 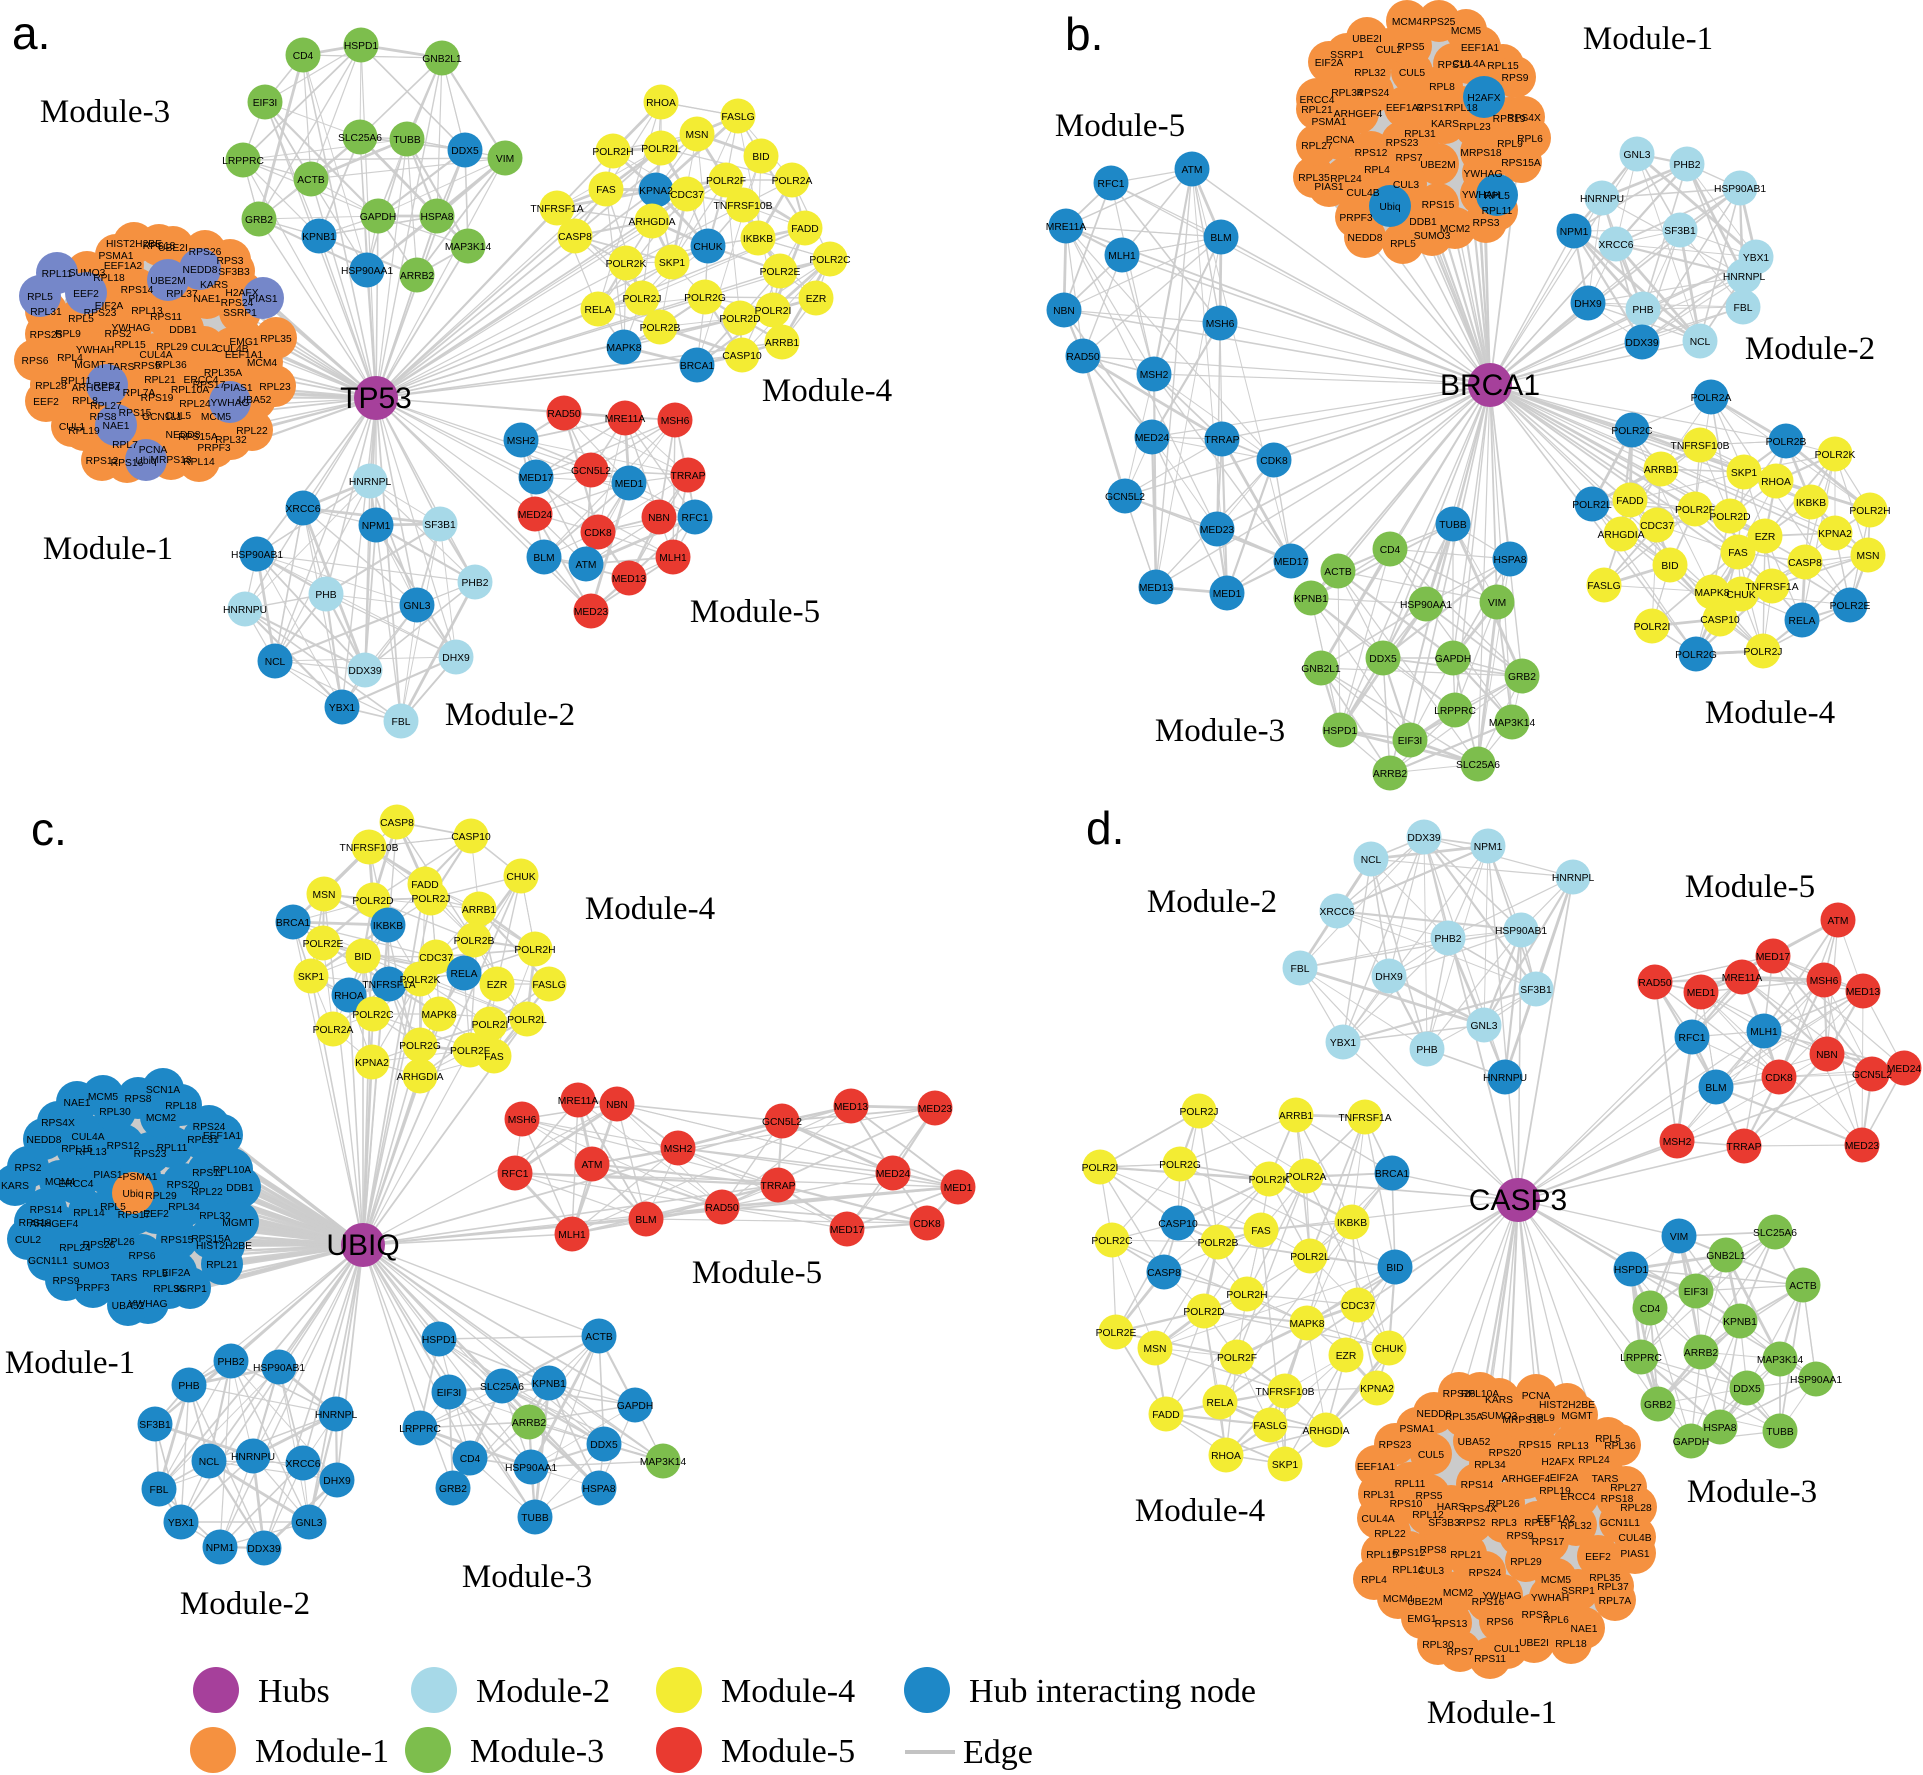 What do you see at coordinates (1314, 178) in the screenshot?
I see `svg-text: RPL35` at bounding box center [1314, 178].